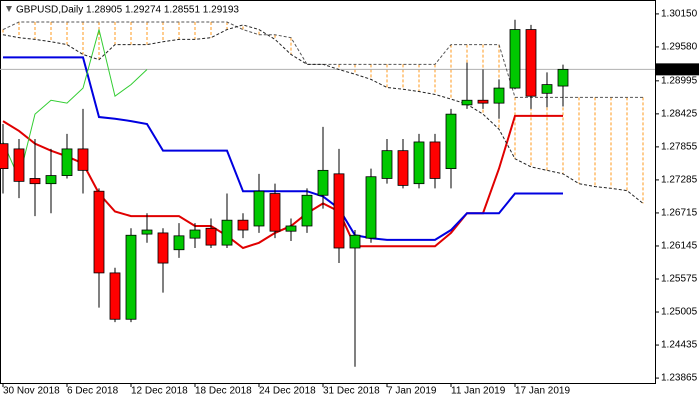 The height and width of the screenshot is (400, 700). Describe the element at coordinates (679, 213) in the screenshot. I see `y-tick-label: 1.26715` at that location.